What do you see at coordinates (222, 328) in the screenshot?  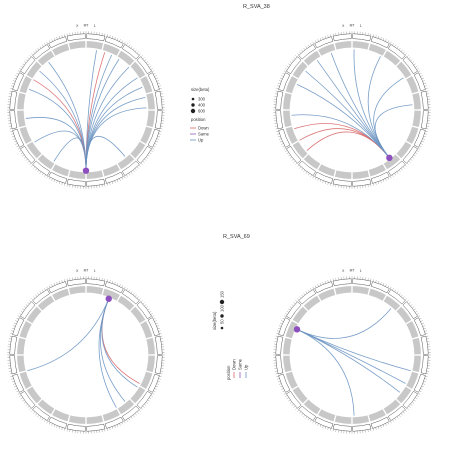 I see `legend-size-marker` at bounding box center [222, 328].